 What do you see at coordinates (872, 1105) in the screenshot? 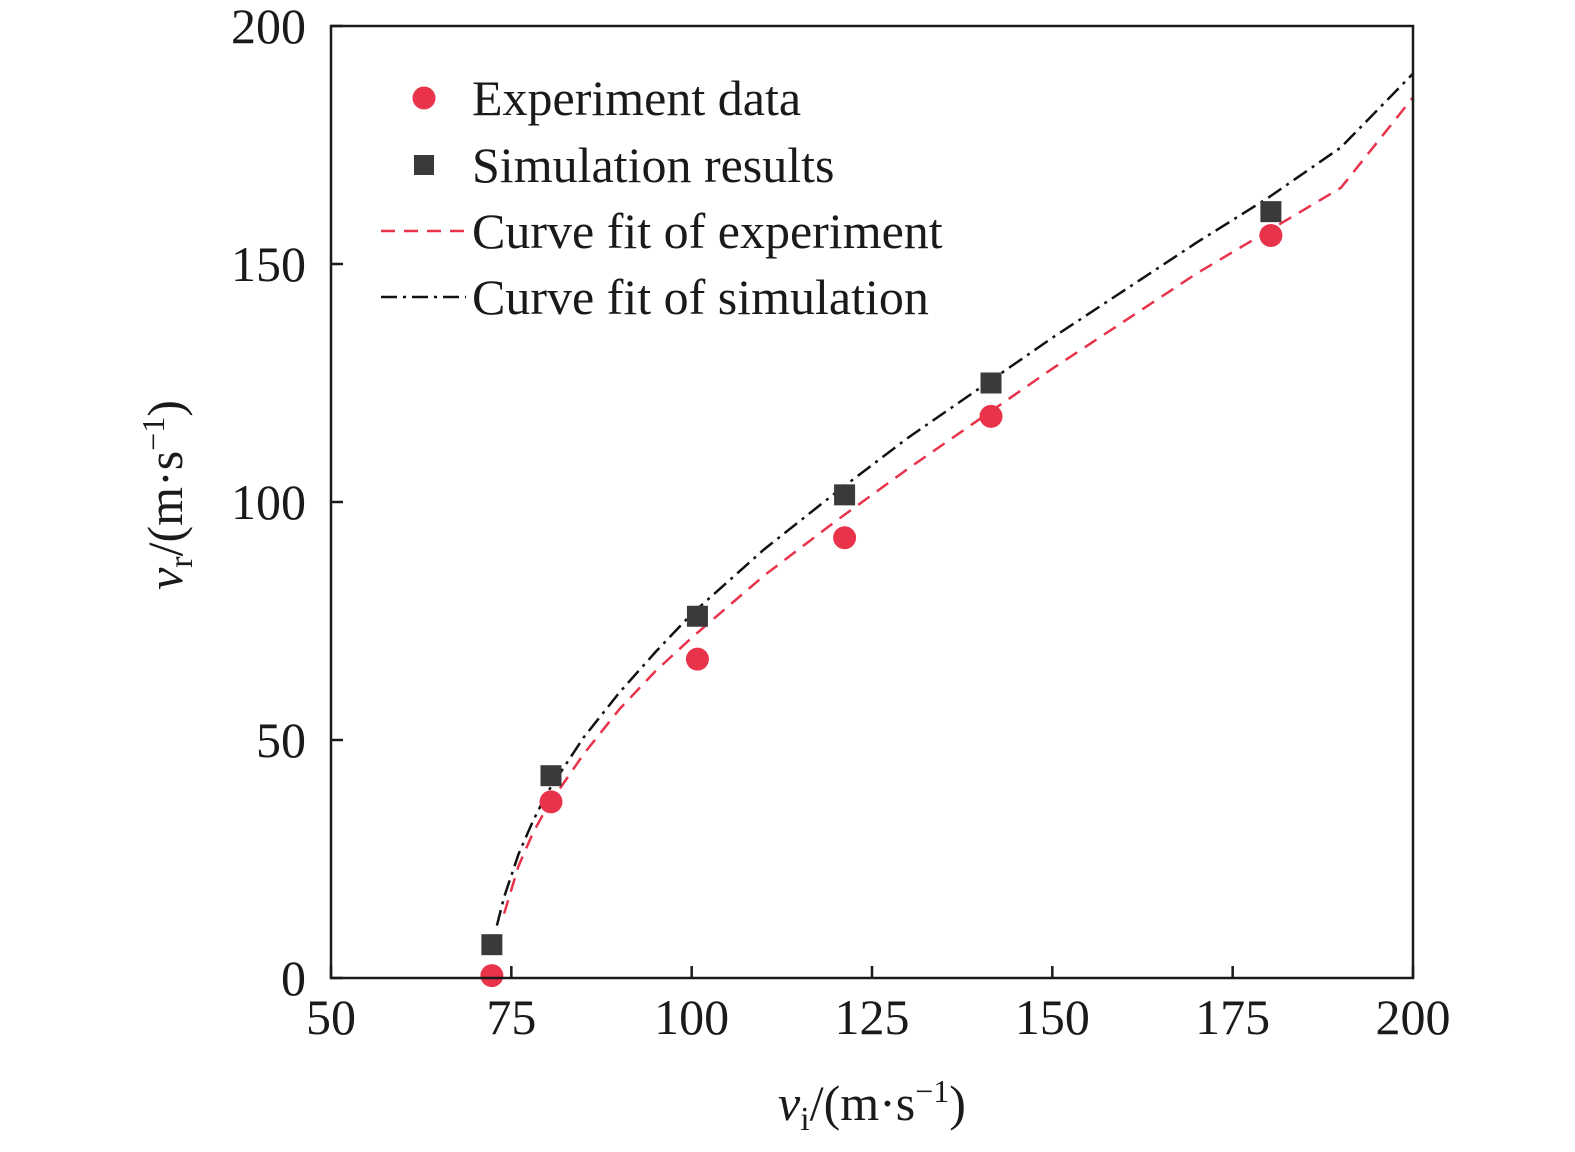
I see `x-axis-label: vi/(m·s−1)` at bounding box center [872, 1105].